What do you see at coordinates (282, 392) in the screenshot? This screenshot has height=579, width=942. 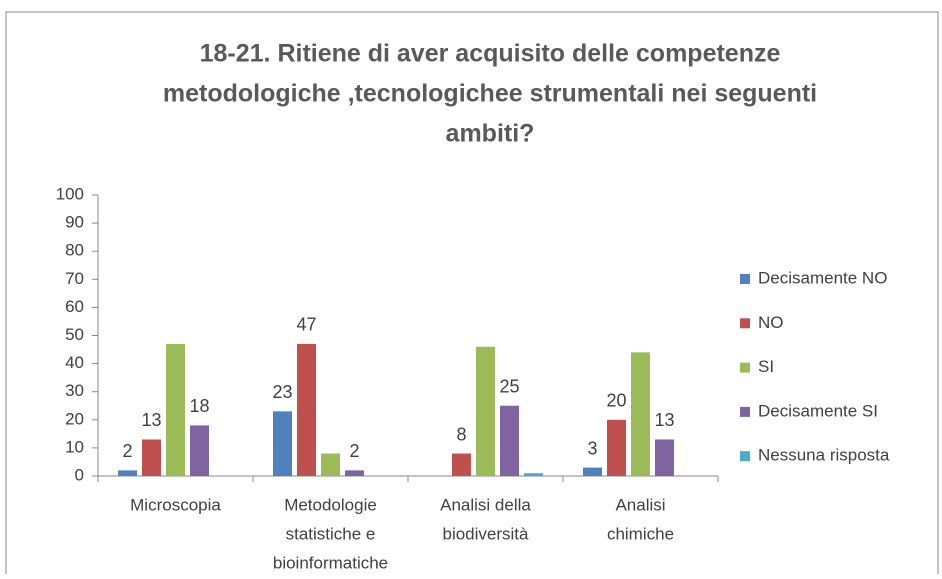 I see `data-label: 23` at bounding box center [282, 392].